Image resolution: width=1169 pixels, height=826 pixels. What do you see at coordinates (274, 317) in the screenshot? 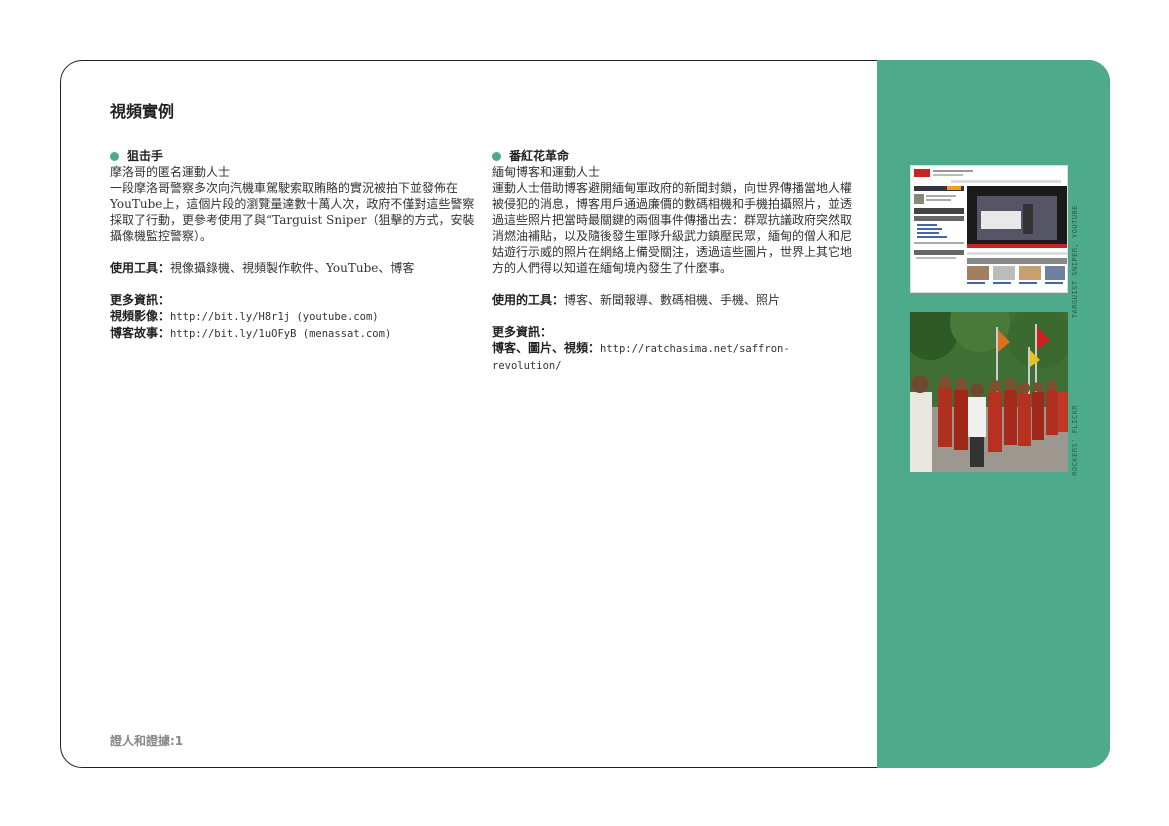
I see `video-link: http://bit.ly/H8r1j (youtube.com)` at bounding box center [274, 317].